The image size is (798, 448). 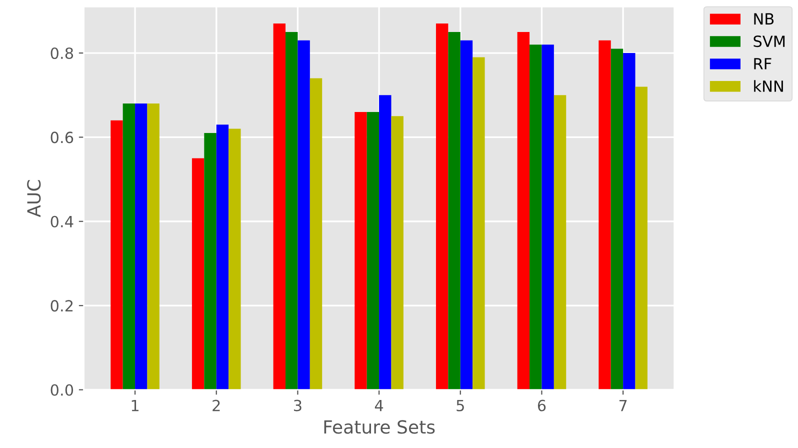 What do you see at coordinates (62, 390) in the screenshot?
I see `y-tick-label: 0.0` at bounding box center [62, 390].